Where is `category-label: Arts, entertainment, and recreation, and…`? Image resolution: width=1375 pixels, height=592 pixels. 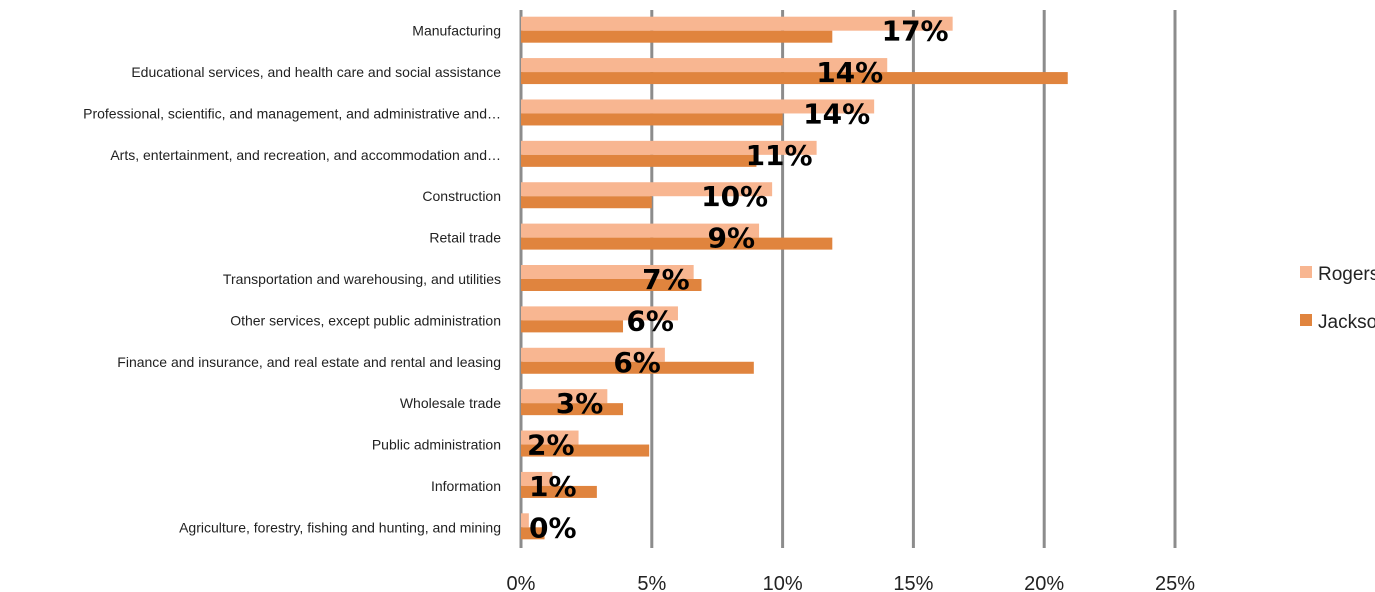 category-label: Arts, entertainment, and recreation, and… is located at coordinates (305, 155).